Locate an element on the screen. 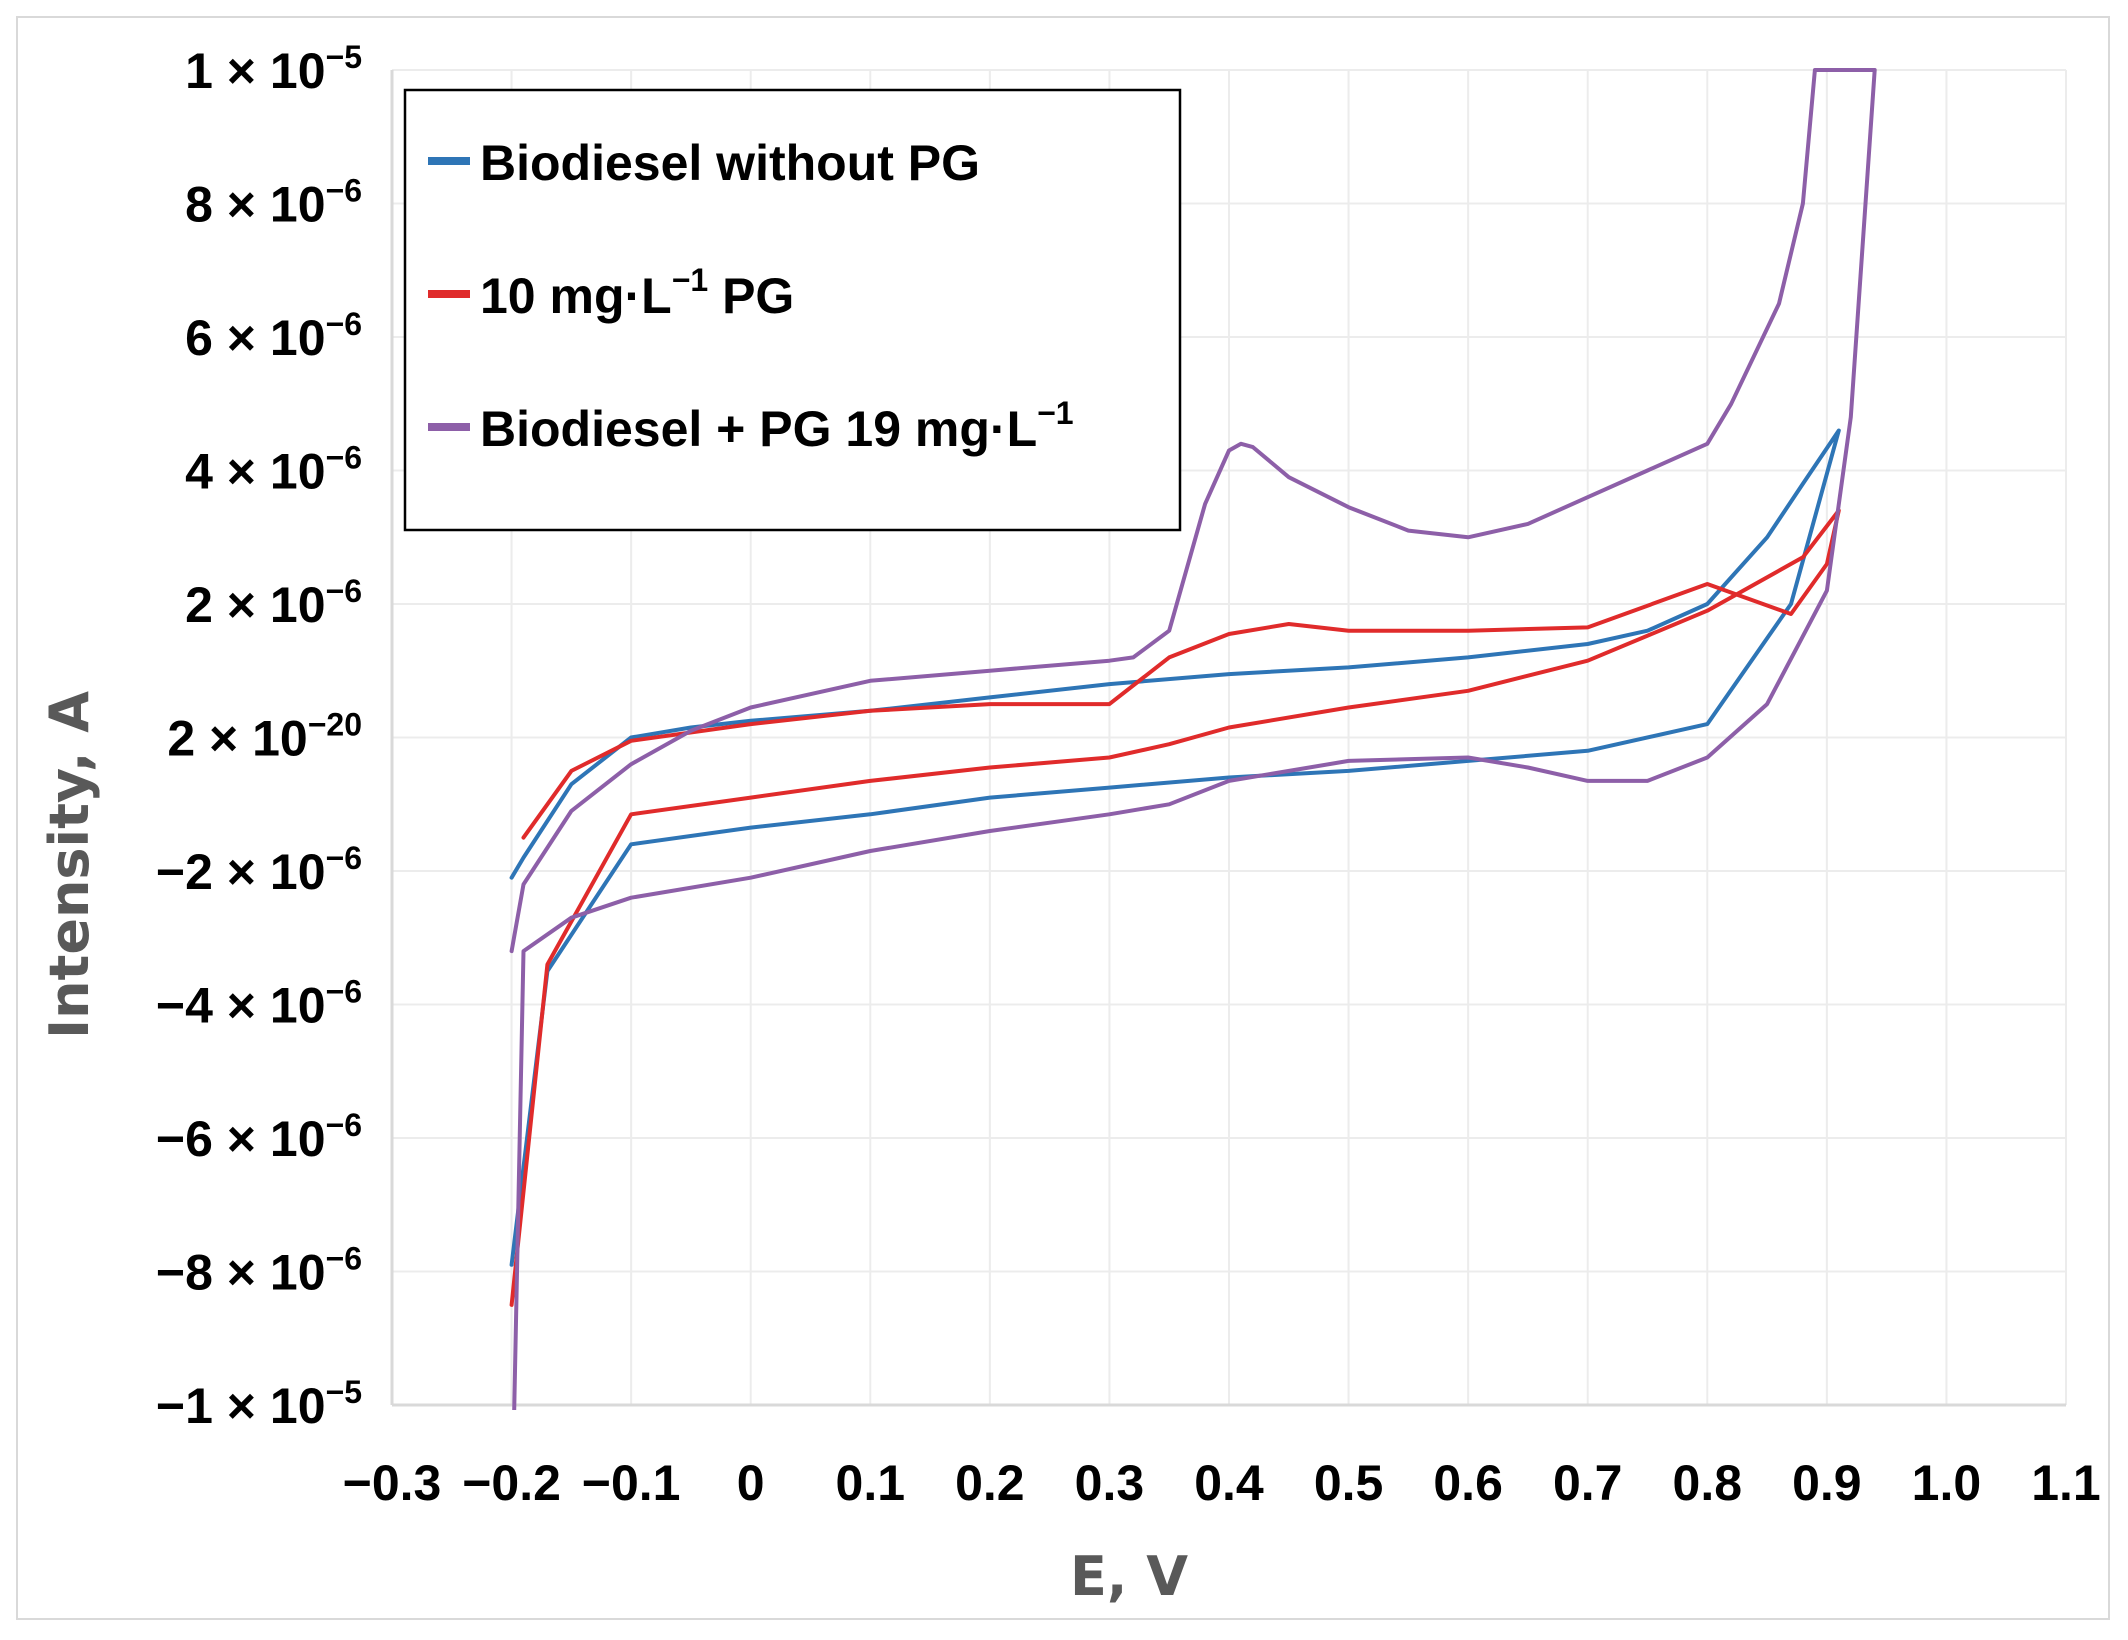  x-tick-label: −0.2 is located at coordinates (511, 1483).